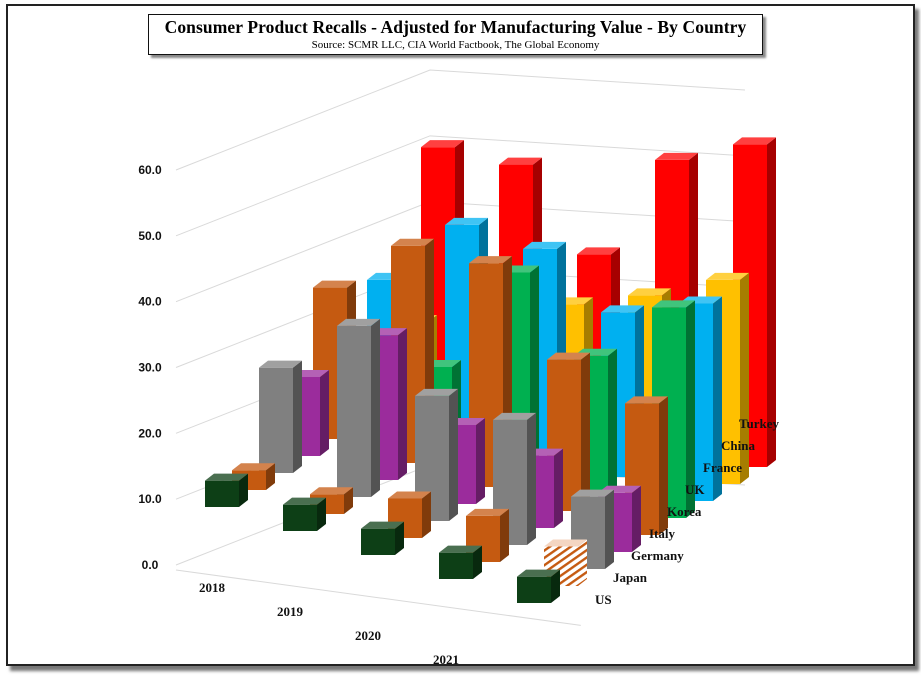  What do you see at coordinates (436, 454) in the screenshot?
I see `bar-germany-2020` at bounding box center [436, 454].